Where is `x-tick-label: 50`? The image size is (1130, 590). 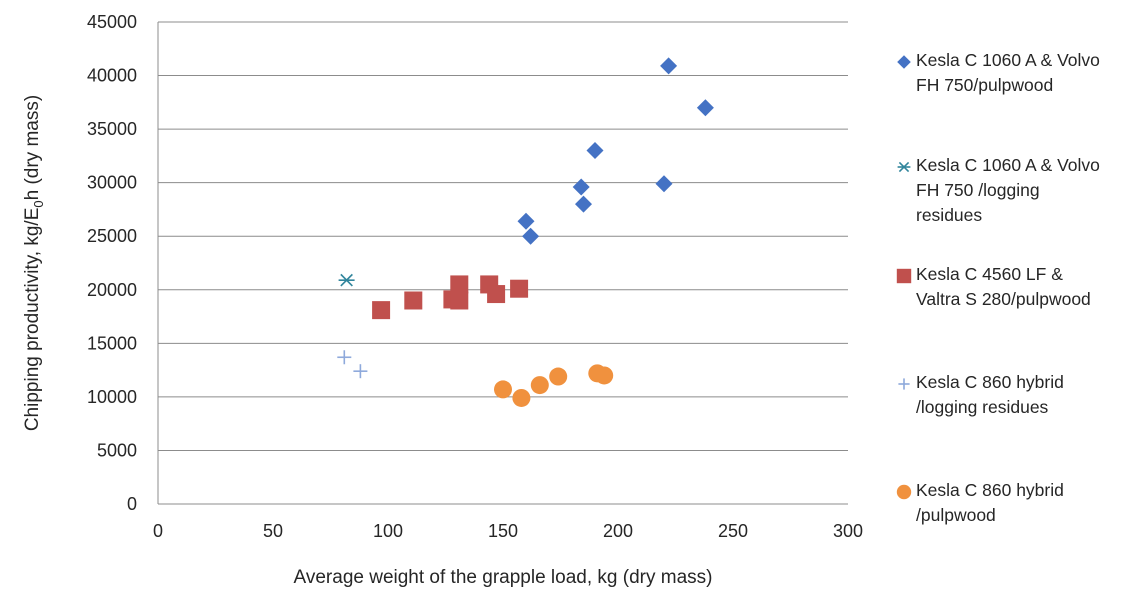 x-tick-label: 50 is located at coordinates (273, 531).